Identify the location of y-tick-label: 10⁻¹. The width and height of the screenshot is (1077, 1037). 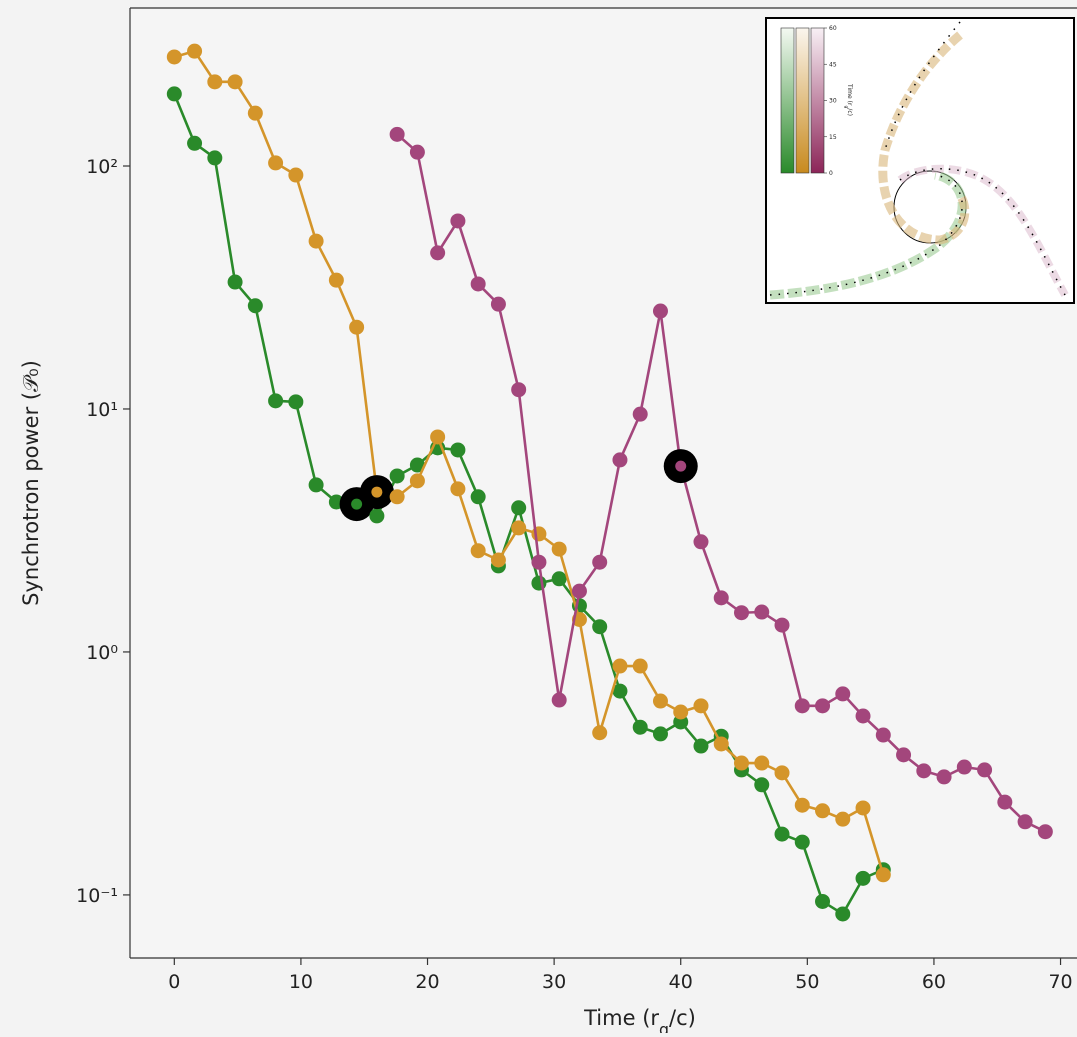
(97, 896).